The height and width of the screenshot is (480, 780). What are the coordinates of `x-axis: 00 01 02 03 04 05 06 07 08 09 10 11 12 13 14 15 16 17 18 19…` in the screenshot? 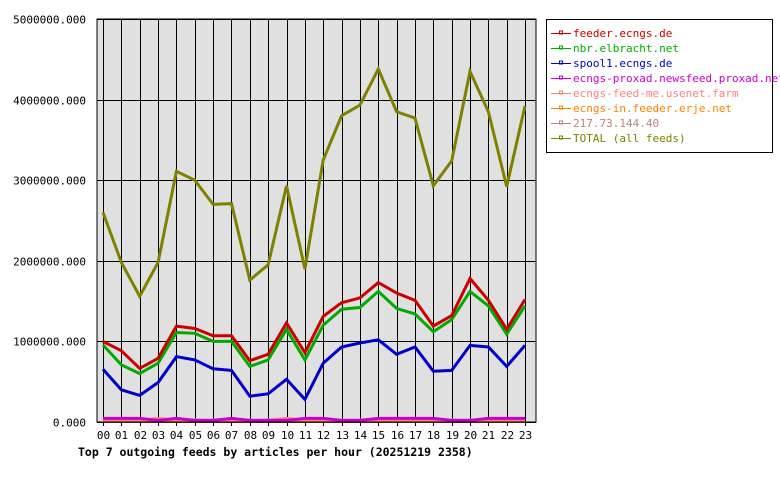 It's located at (314, 435).